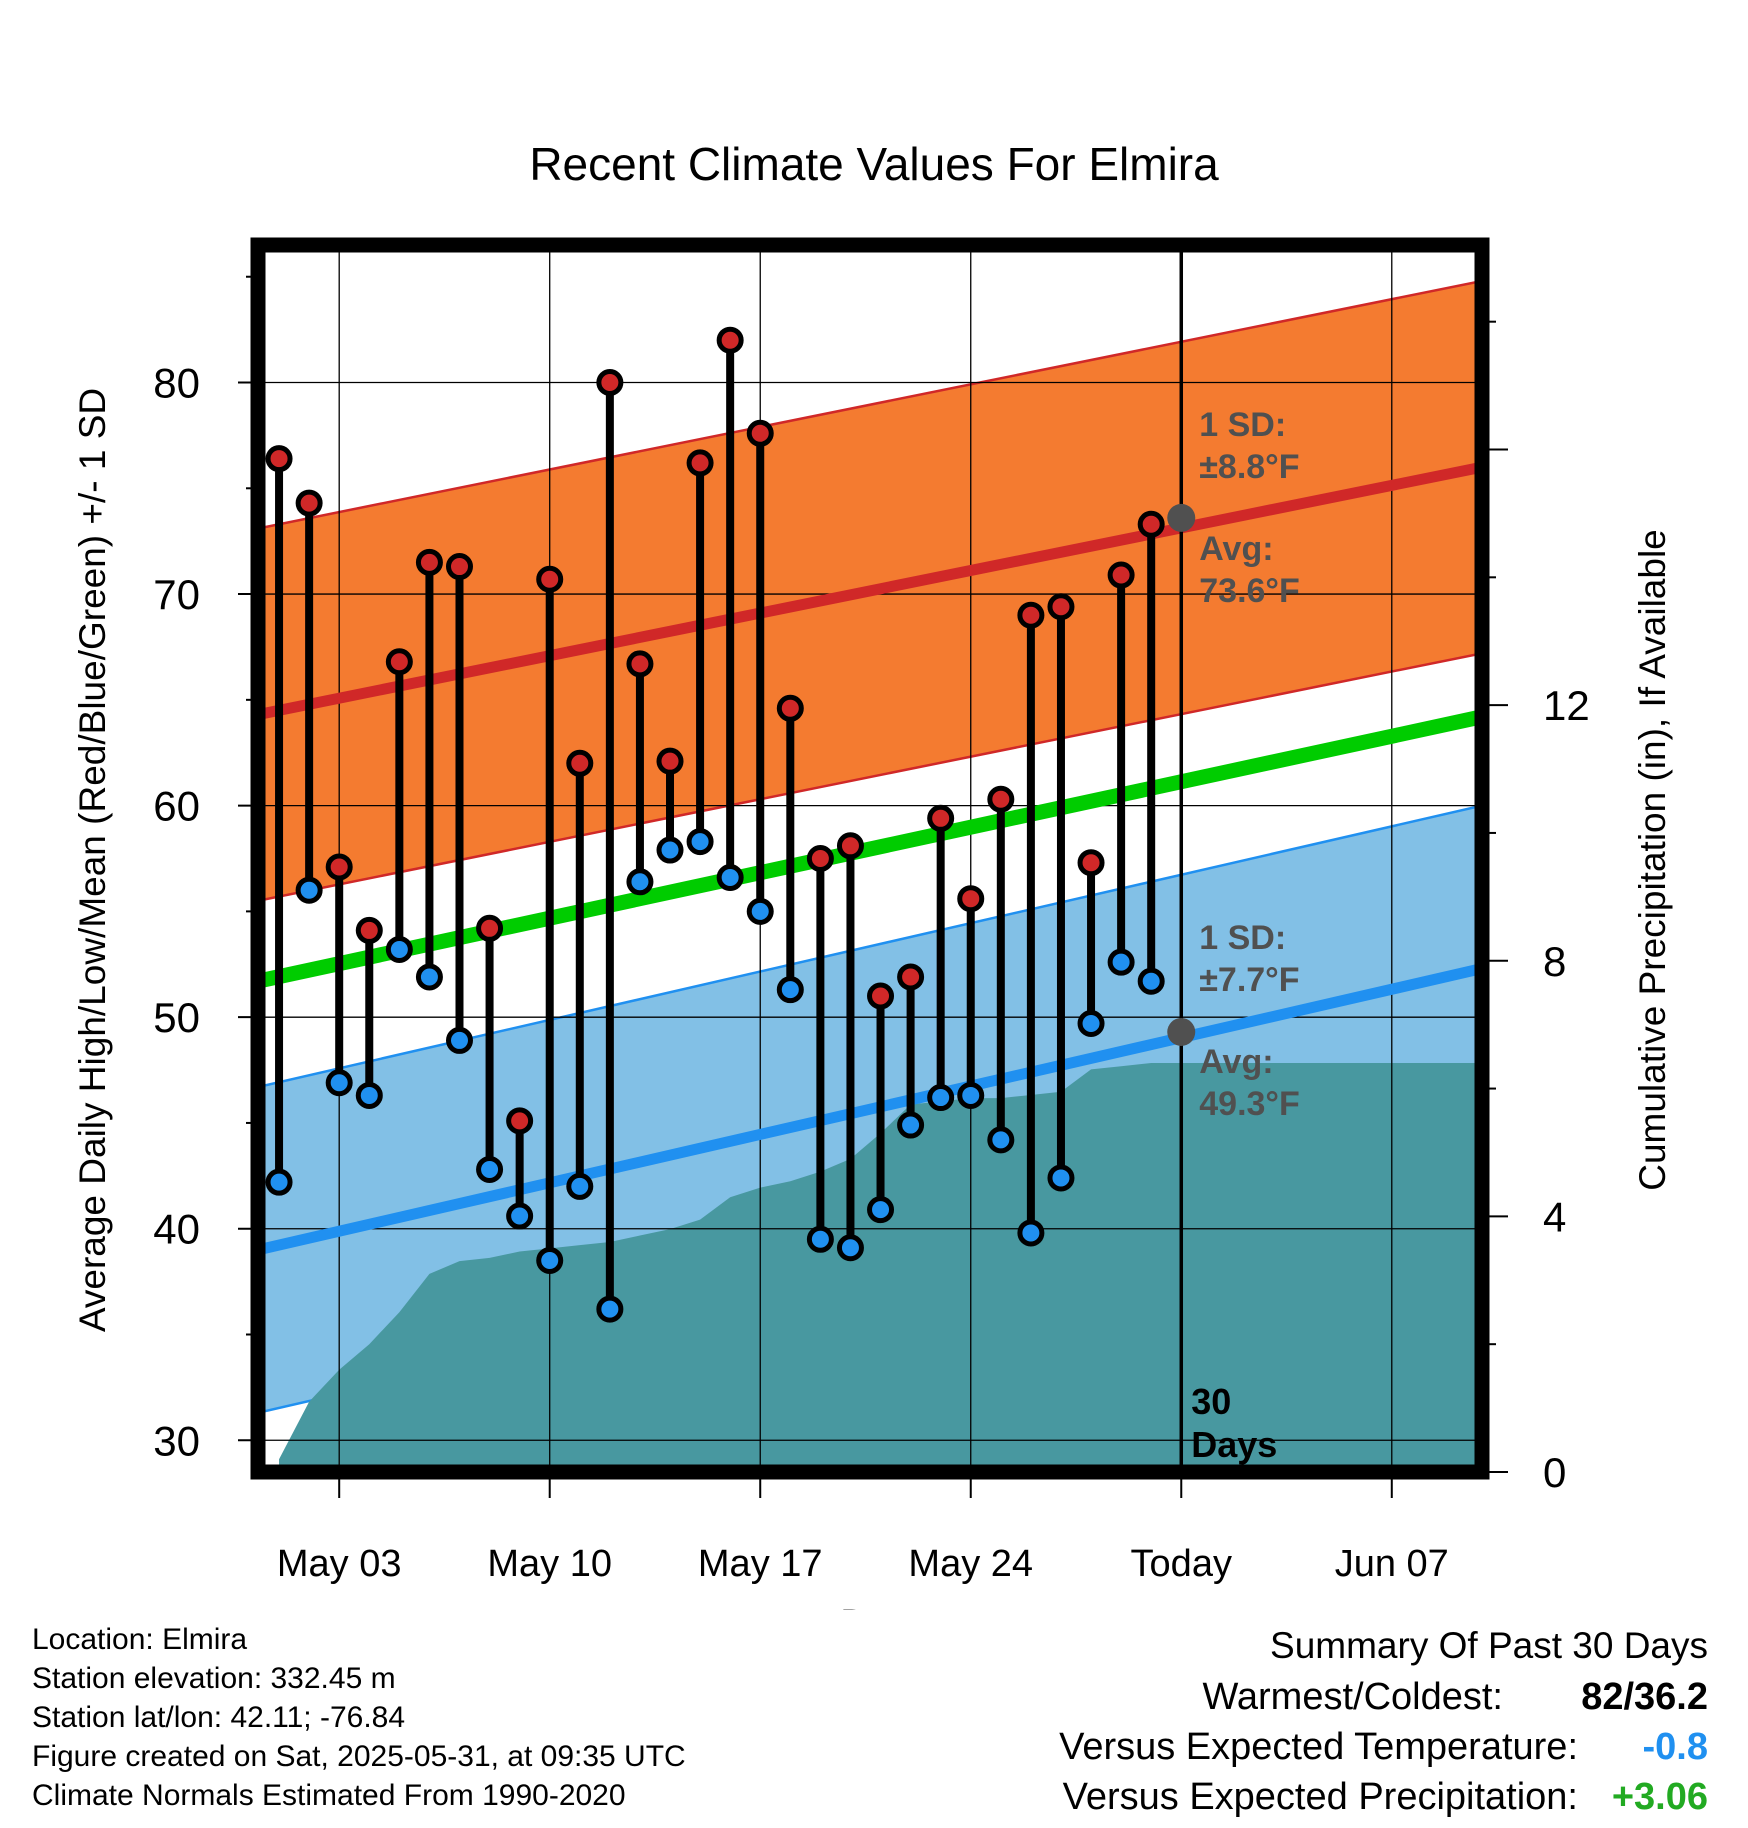 The height and width of the screenshot is (1828, 1748). I want to click on x-axis-title: Day, so click(874, 1606).